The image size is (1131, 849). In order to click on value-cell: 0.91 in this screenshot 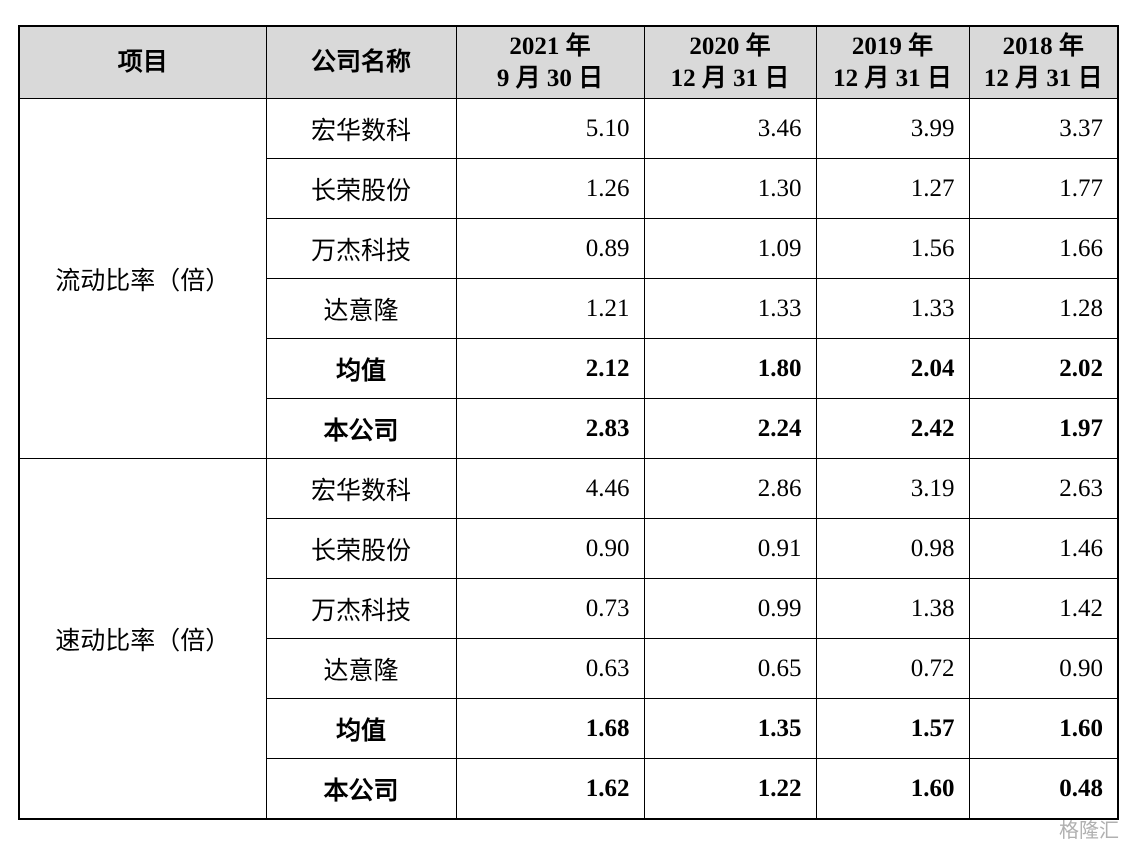, I will do `click(730, 548)`.